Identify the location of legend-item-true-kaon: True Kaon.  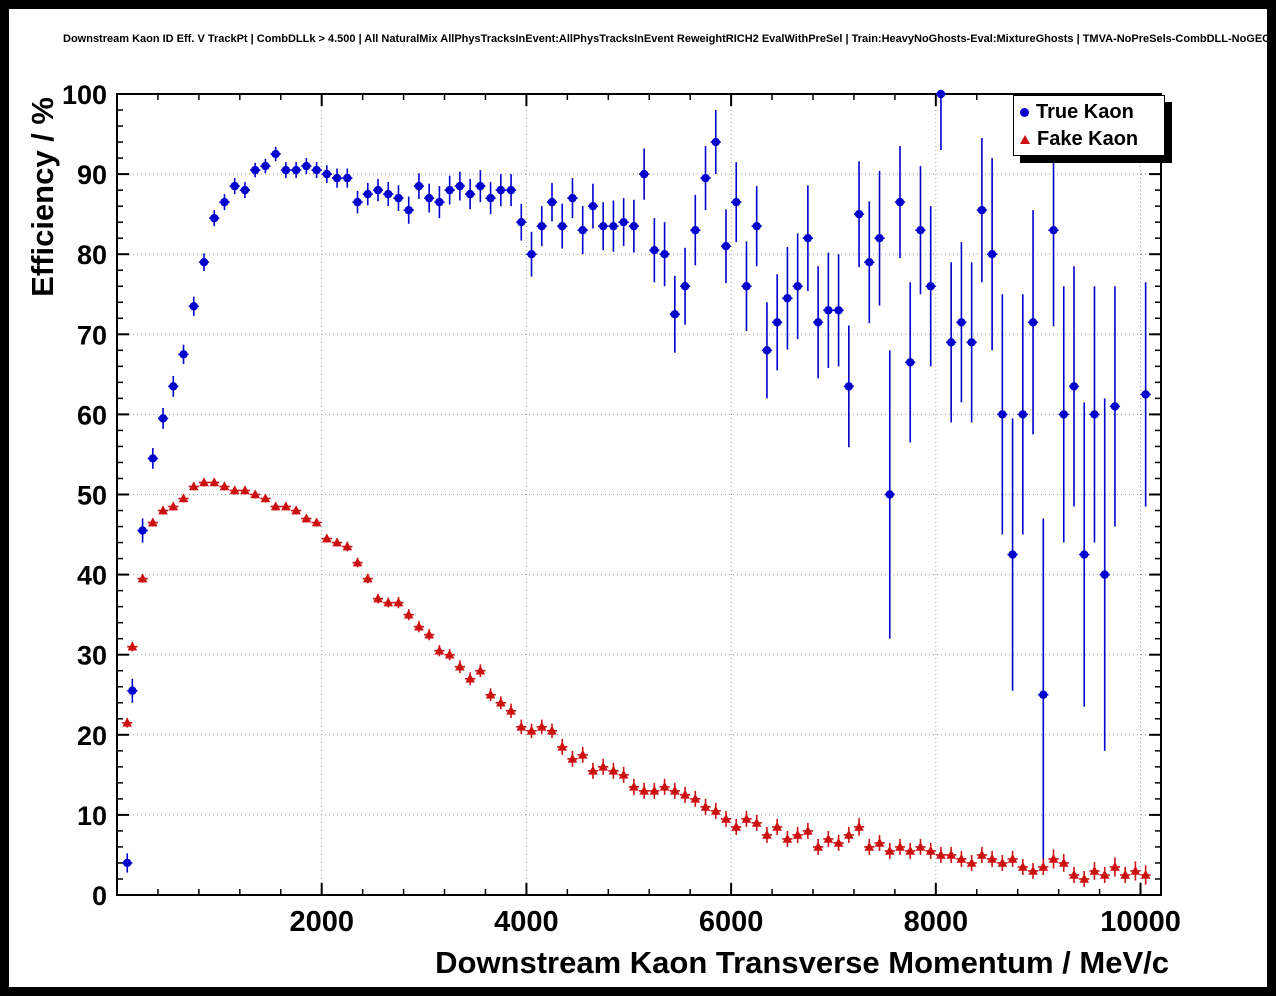
(1089, 112).